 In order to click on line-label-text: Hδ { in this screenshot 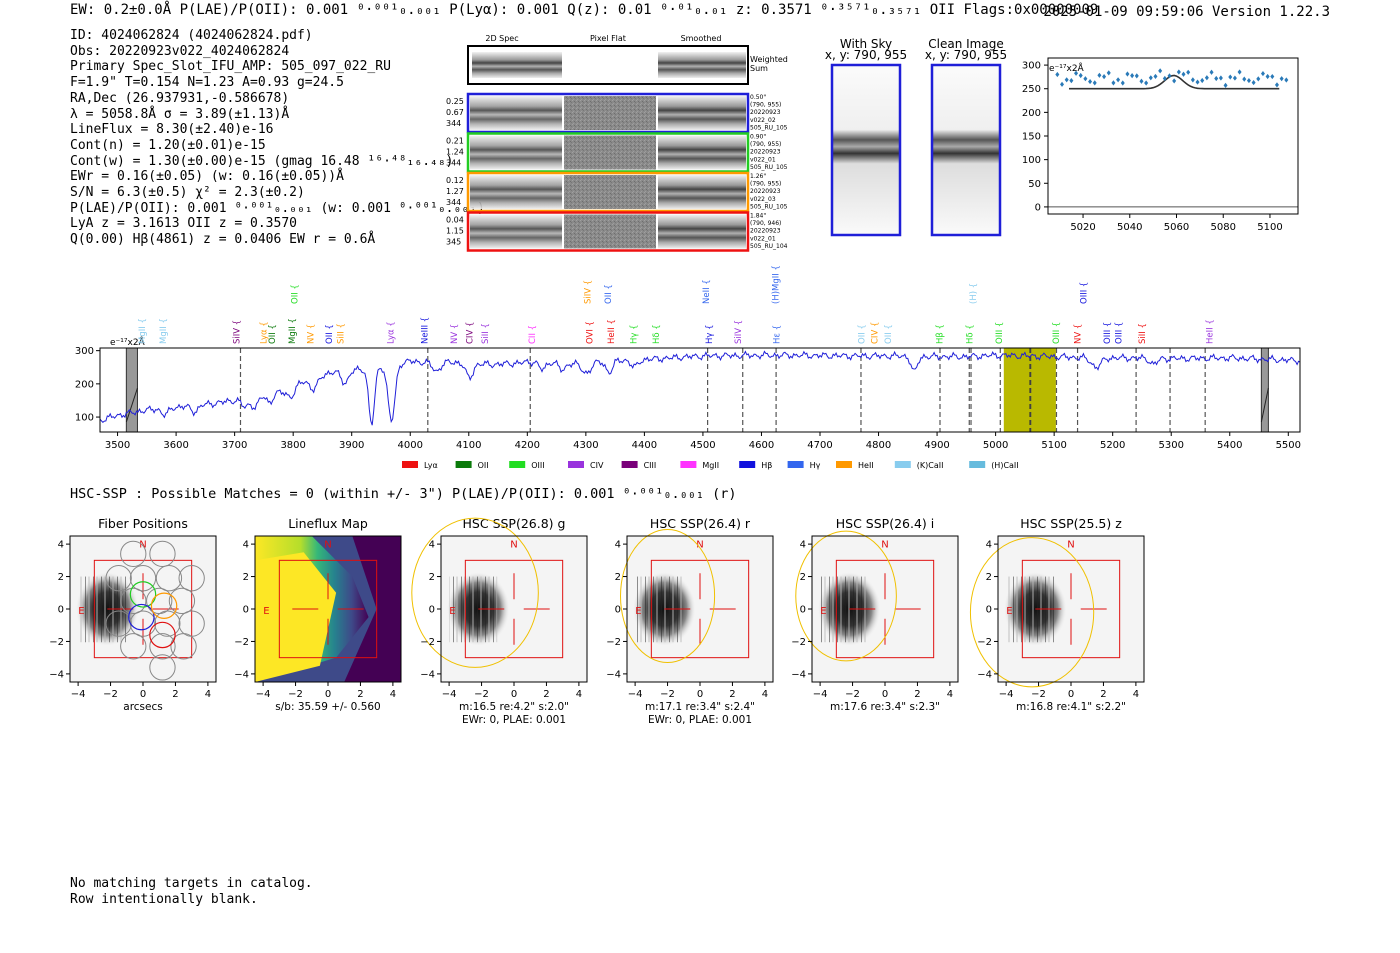, I will do `click(970, 334)`.